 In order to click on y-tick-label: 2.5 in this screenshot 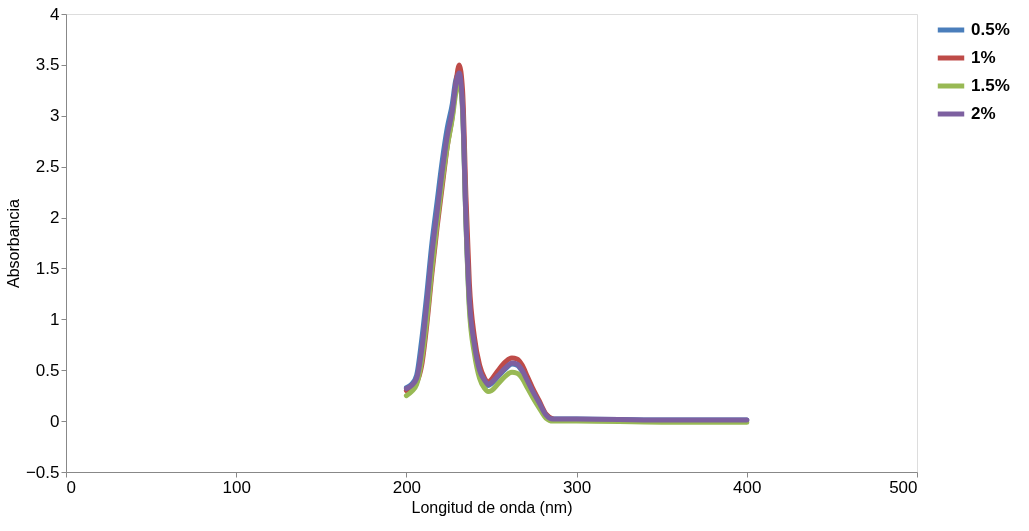, I will do `click(47, 167)`.